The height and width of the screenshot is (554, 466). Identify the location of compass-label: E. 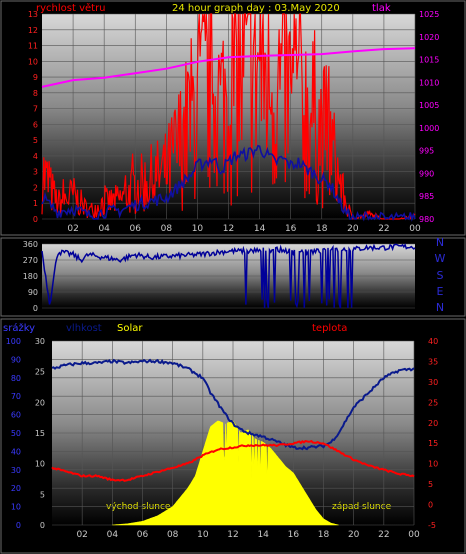
(440, 291).